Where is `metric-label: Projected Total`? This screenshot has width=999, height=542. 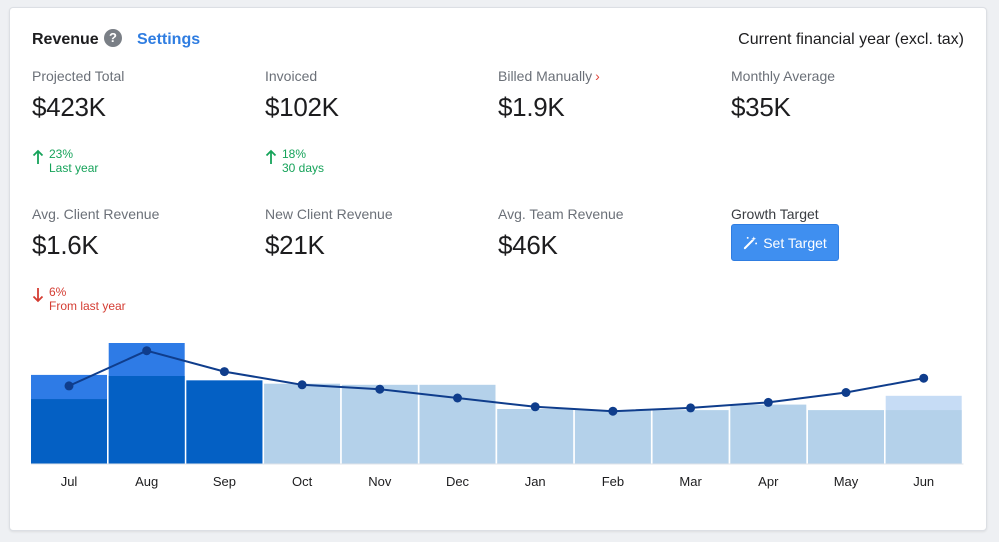 metric-label: Projected Total is located at coordinates (78, 76).